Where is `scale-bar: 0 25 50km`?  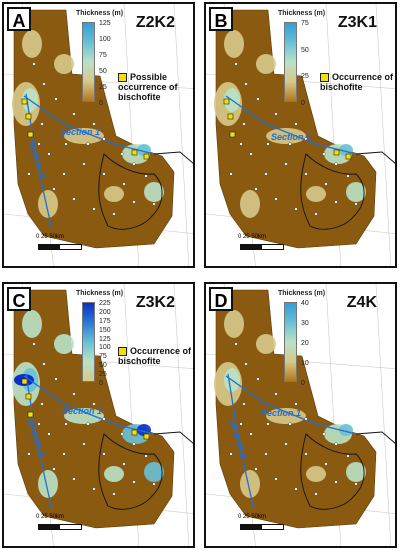 scale-bar: 0 25 50km is located at coordinates (261, 522).